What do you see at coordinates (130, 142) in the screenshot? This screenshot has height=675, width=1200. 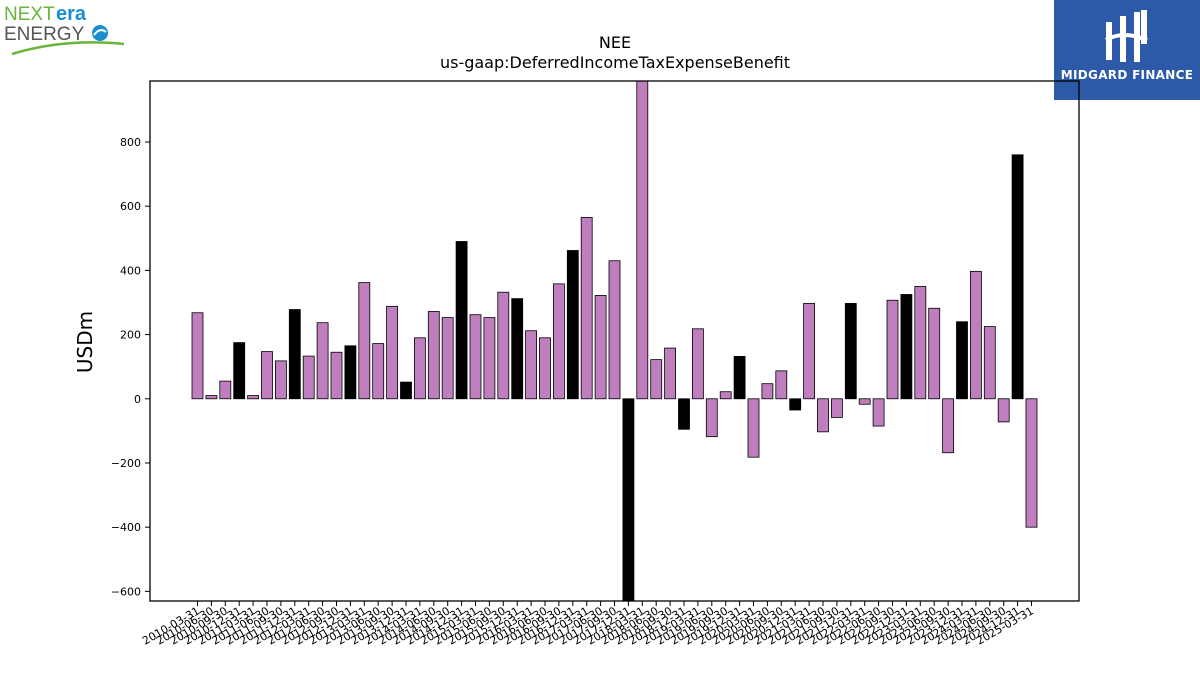 I see `y-tick-label: 800` at bounding box center [130, 142].